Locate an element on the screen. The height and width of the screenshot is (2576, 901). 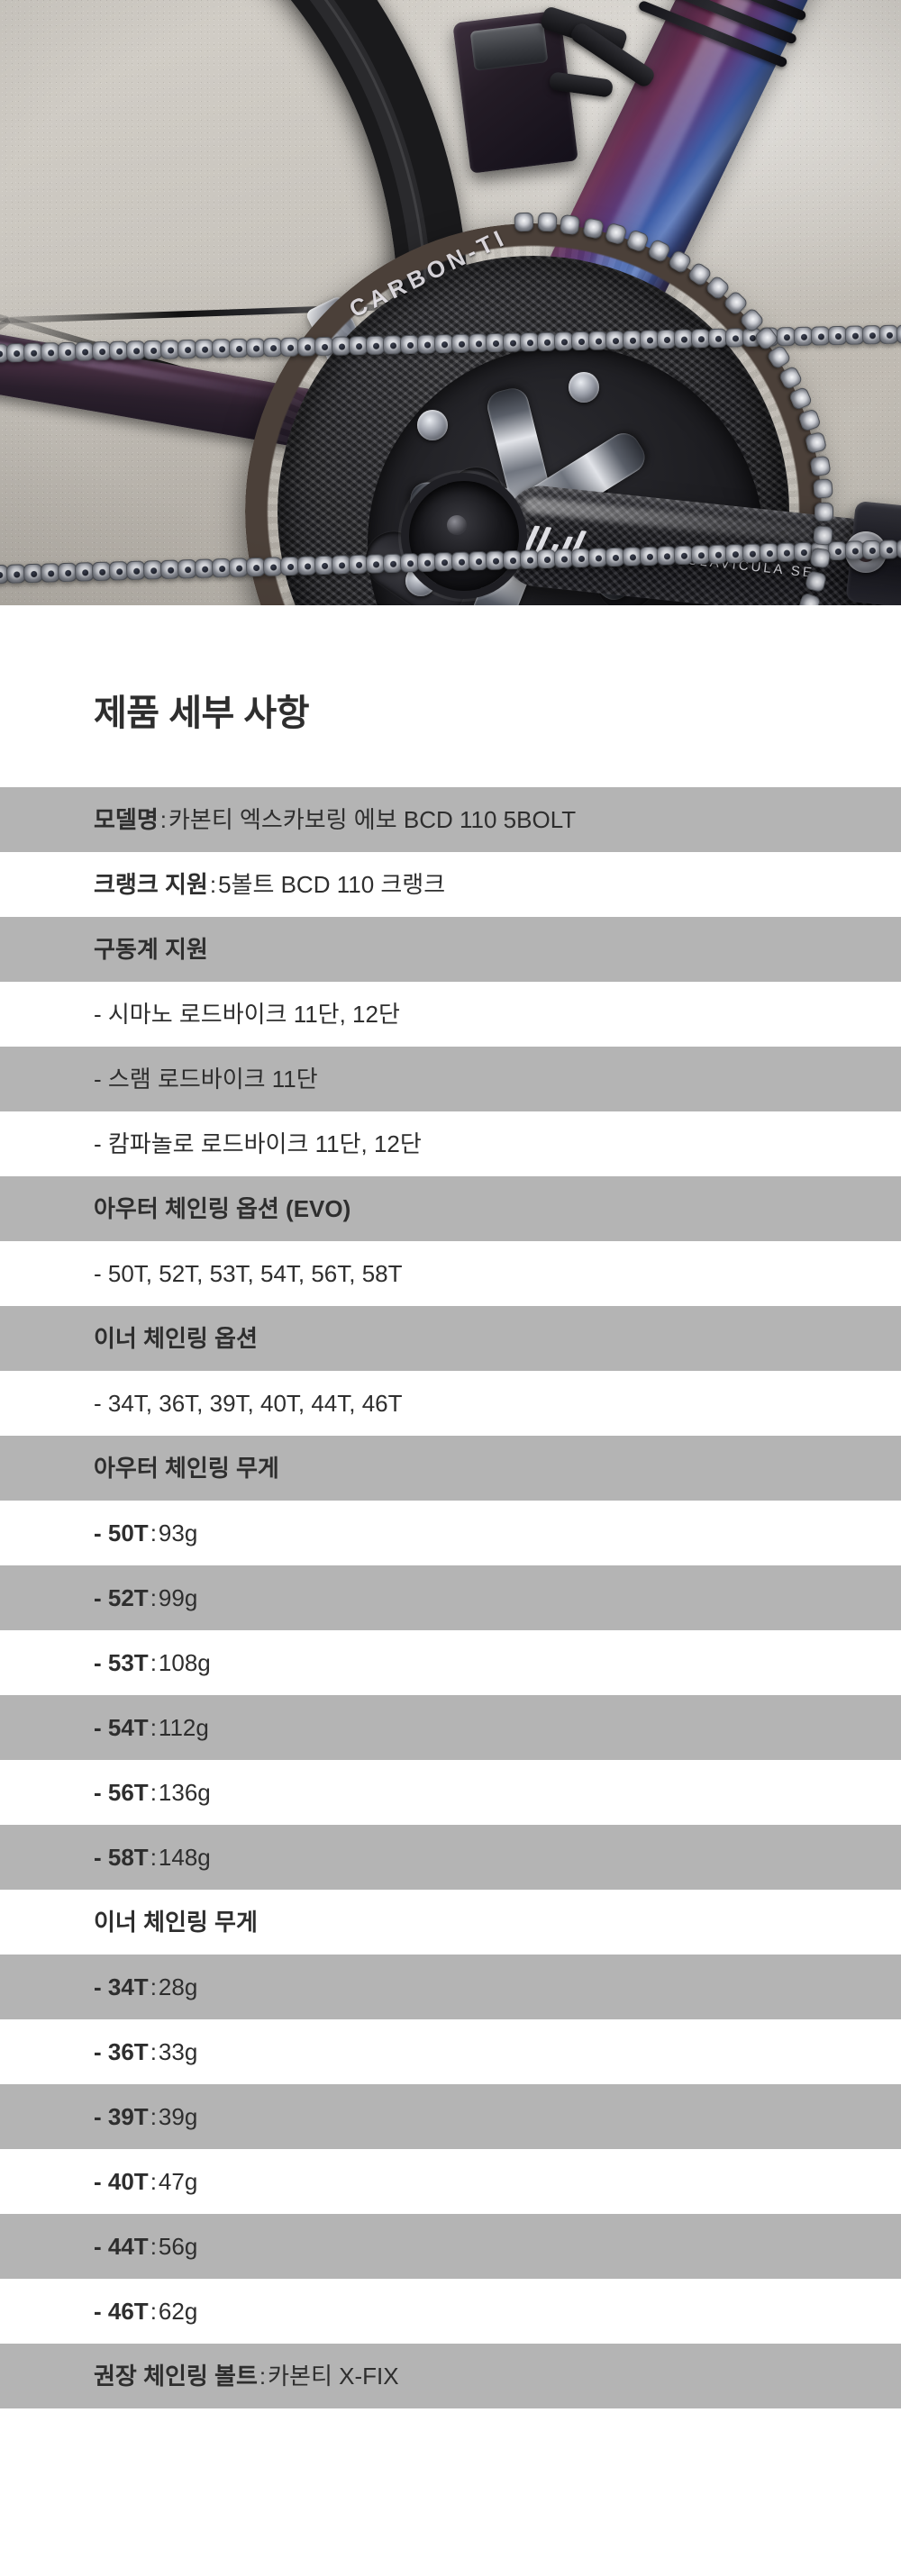
spec-list-item: - 캄파놀로 로드바이크 11단, 12단 is located at coordinates (258, 1143).